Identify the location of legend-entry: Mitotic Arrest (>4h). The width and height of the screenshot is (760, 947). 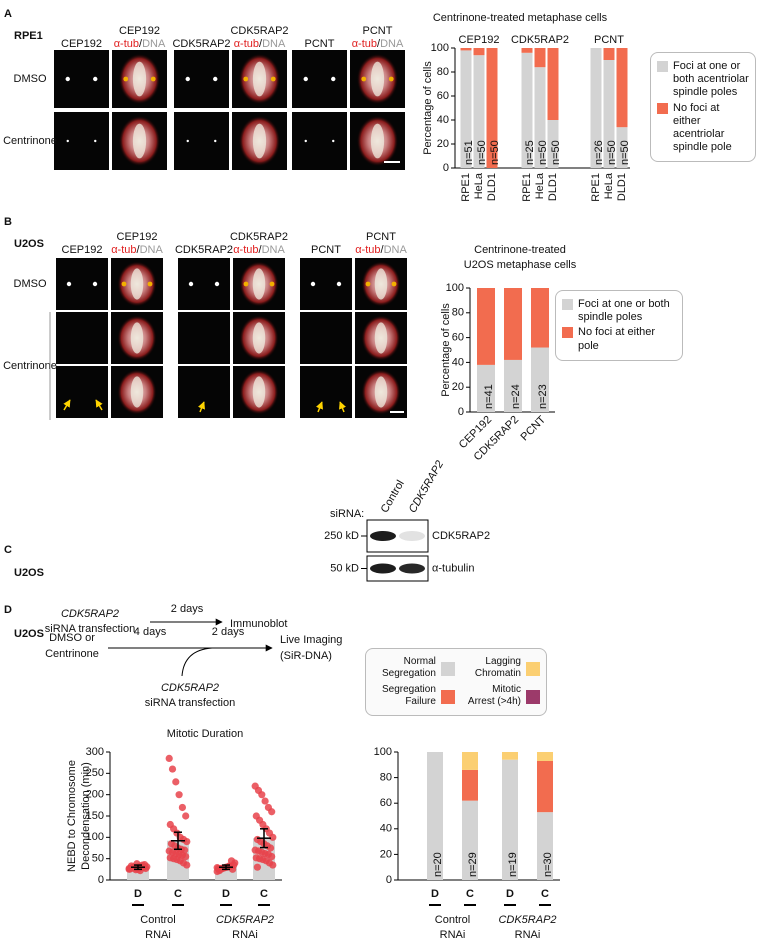
(502, 696).